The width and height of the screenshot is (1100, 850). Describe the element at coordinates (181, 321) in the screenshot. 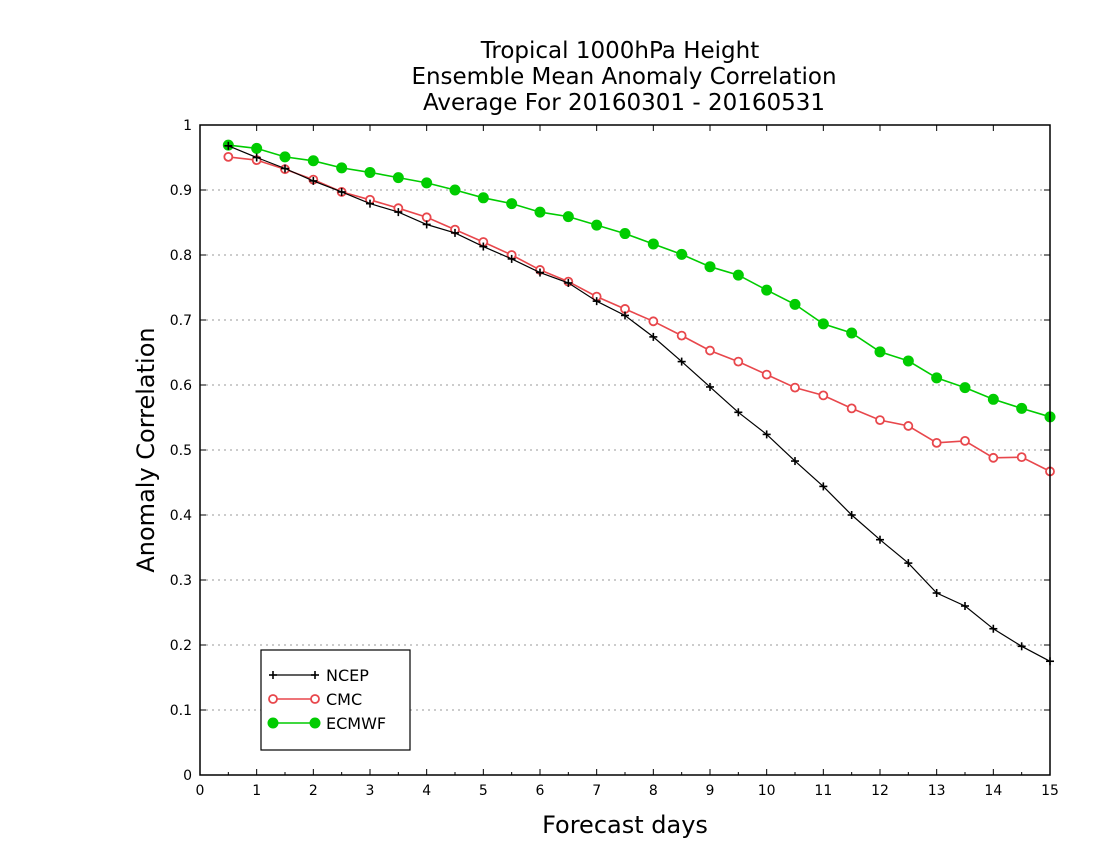

I see `y-tick-label: 0.7` at that location.